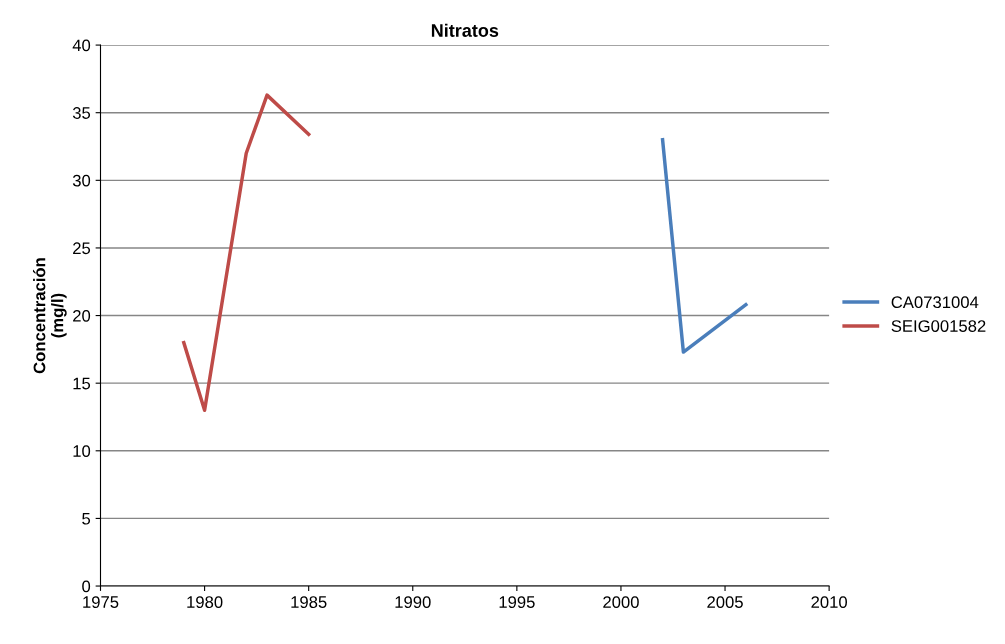 Image resolution: width=1005 pixels, height=644 pixels. Describe the element at coordinates (621, 602) in the screenshot. I see `x-tick-label: 2000` at that location.